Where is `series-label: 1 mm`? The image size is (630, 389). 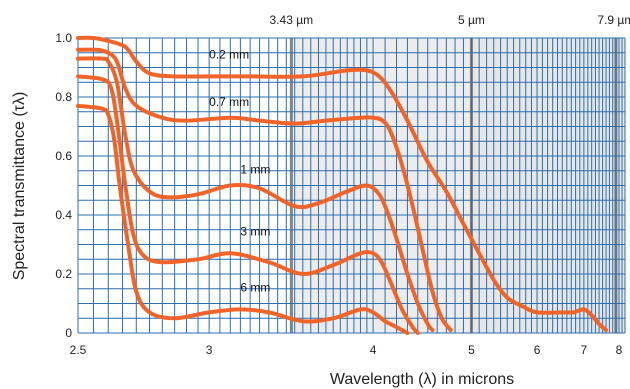 series-label: 1 mm is located at coordinates (255, 170).